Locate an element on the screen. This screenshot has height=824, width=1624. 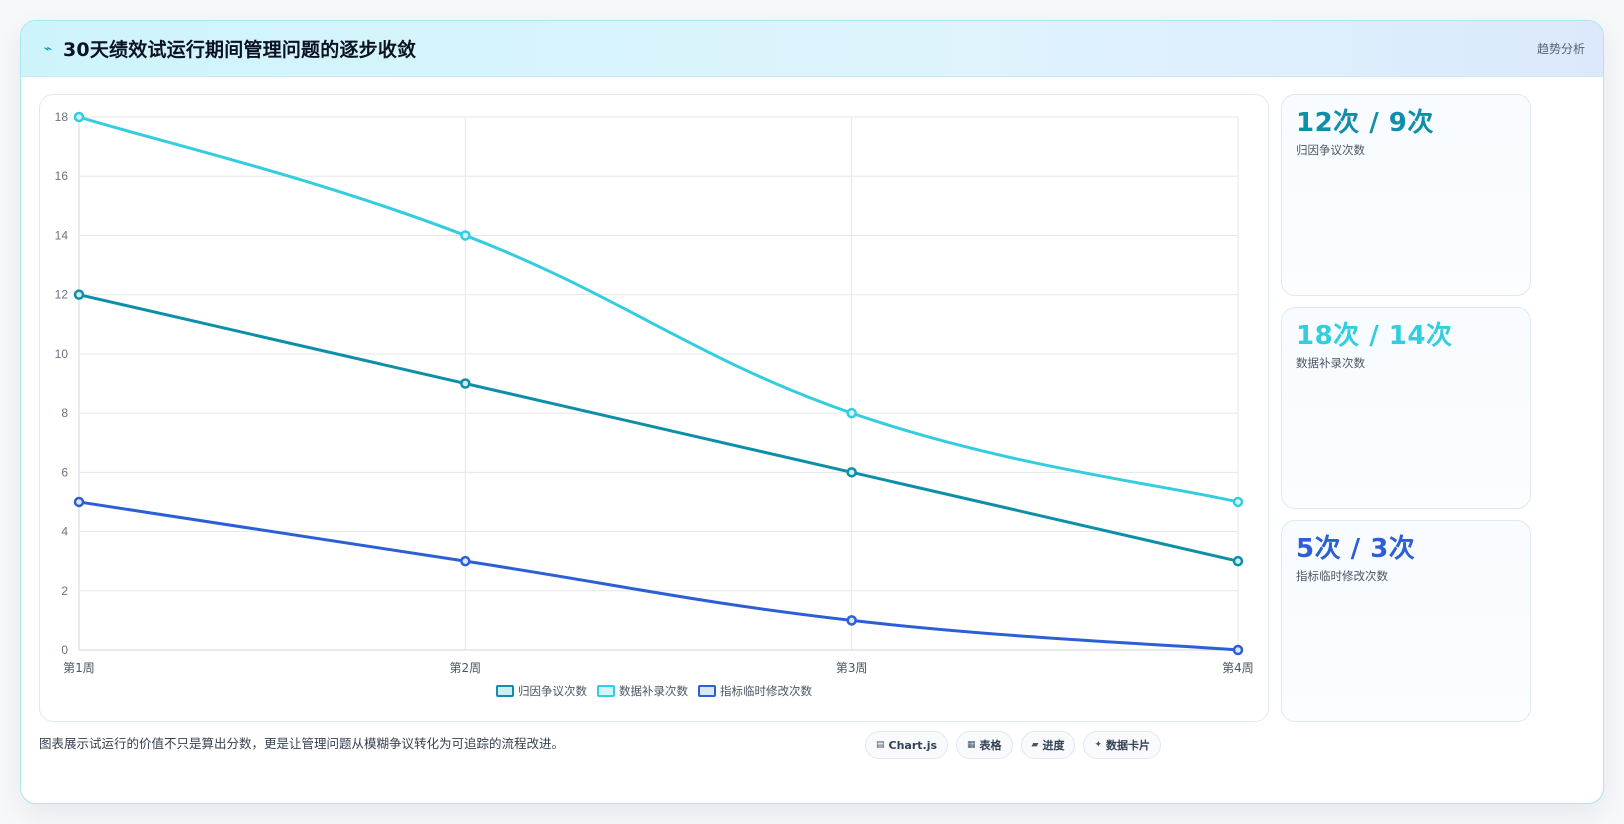
legend-label: 归因争议次数 is located at coordinates (552, 691).